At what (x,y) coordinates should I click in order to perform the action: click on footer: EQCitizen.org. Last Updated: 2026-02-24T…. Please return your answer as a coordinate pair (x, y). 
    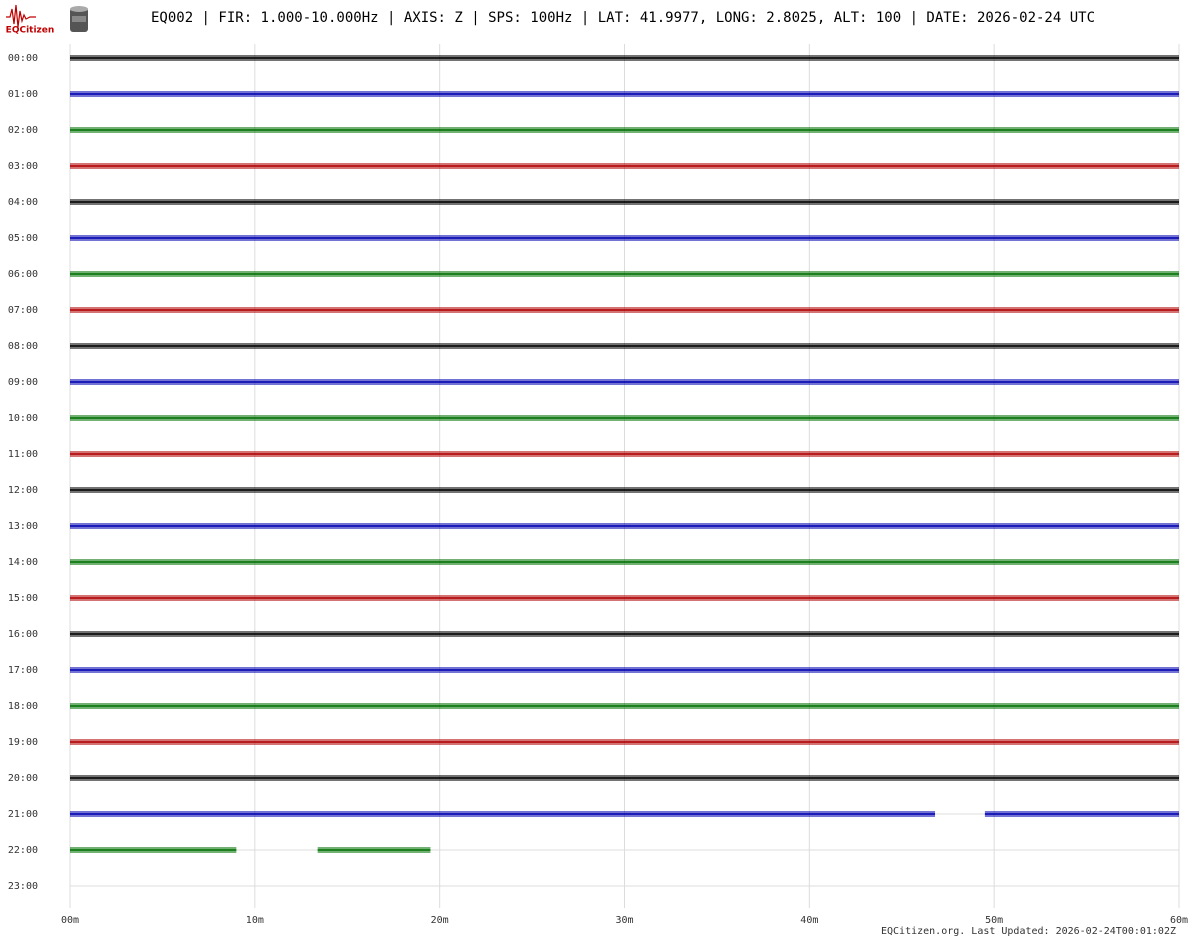
    Looking at the image, I should click on (1028, 931).